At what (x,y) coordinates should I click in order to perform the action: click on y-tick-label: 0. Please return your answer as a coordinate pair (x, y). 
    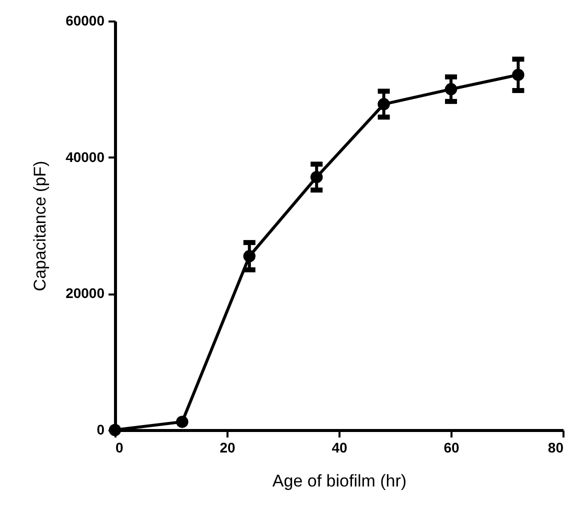
    Looking at the image, I should click on (100, 430).